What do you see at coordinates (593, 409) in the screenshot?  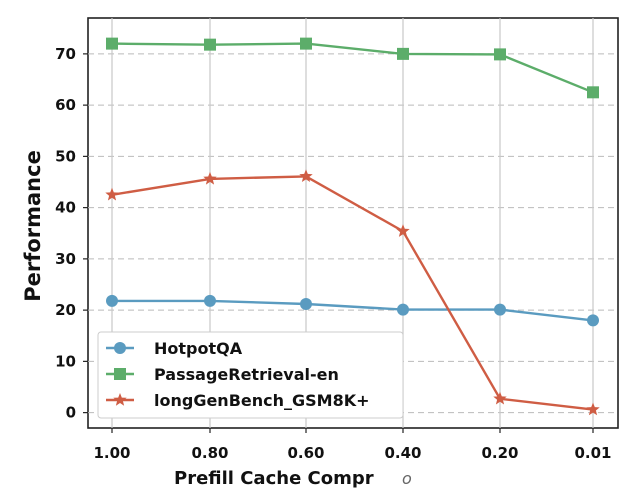 I see `point-longgenbench-gsm8k--5` at bounding box center [593, 409].